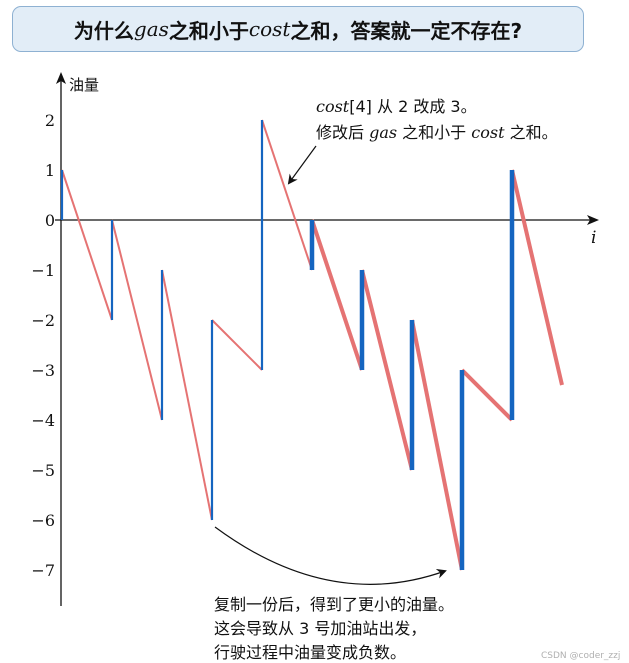 This screenshot has height=663, width=629. I want to click on page-title: 为什么 gas 之和小于 cost 之和，答案就一定不存在?, so click(298, 29).